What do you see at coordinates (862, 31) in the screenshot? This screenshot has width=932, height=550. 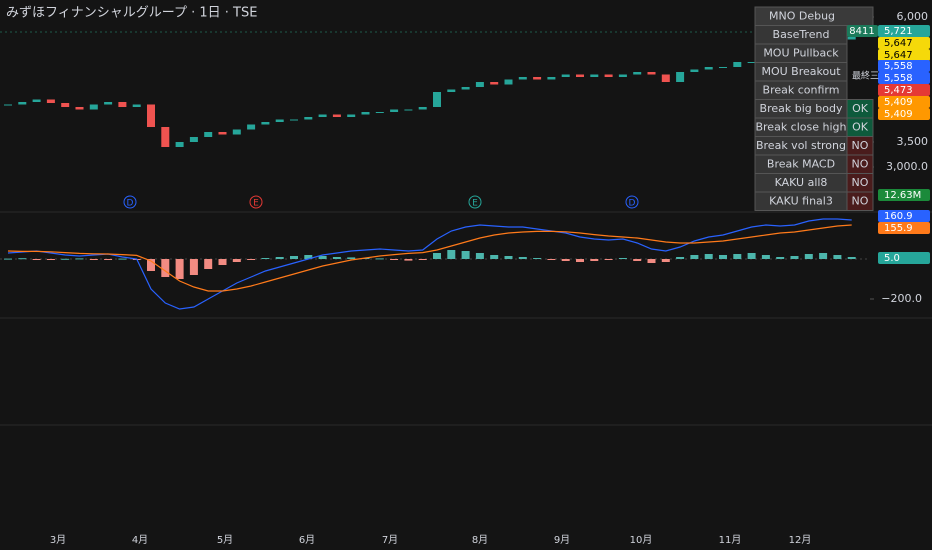 I see `ticker-badge` at bounding box center [862, 31].